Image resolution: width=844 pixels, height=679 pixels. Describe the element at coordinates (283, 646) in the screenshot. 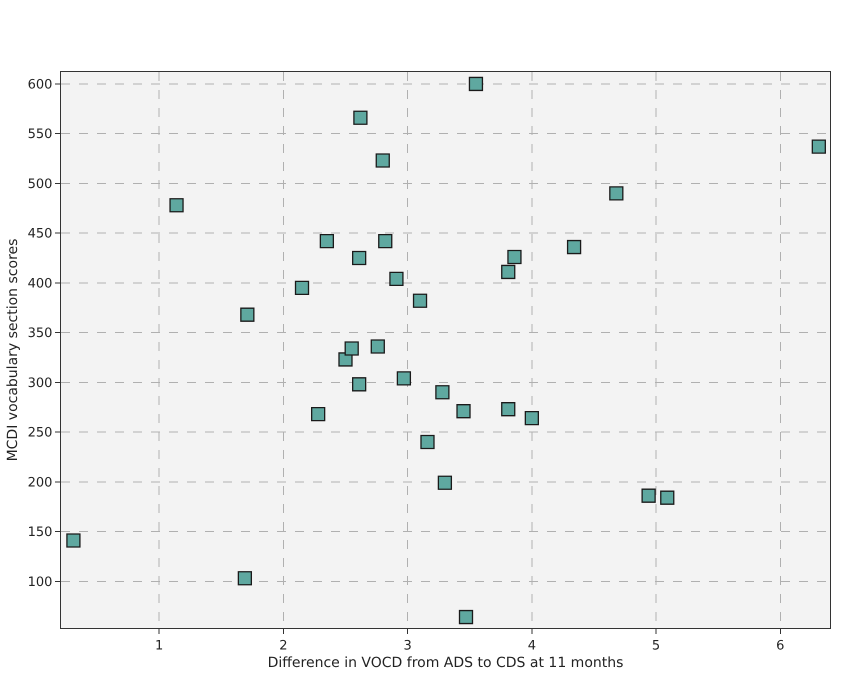

I see `x-tick-label: 2` at that location.